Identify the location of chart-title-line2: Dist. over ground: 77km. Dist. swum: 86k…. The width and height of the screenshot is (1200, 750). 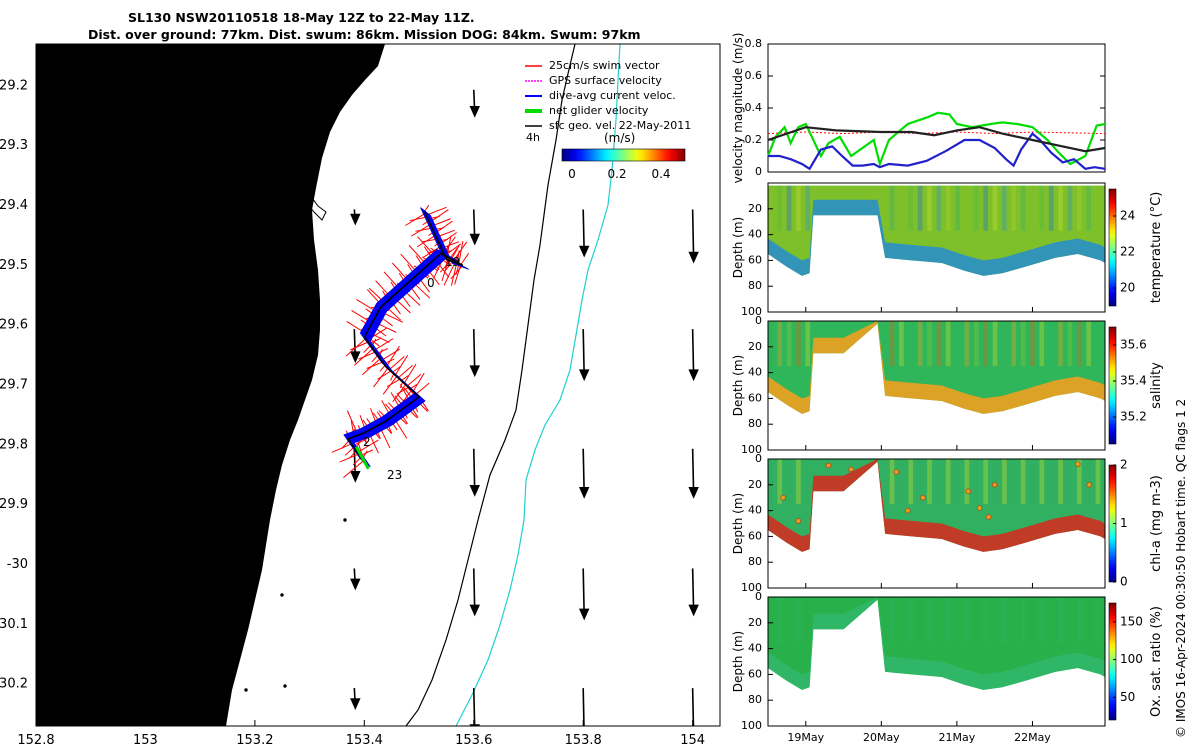
(364, 34).